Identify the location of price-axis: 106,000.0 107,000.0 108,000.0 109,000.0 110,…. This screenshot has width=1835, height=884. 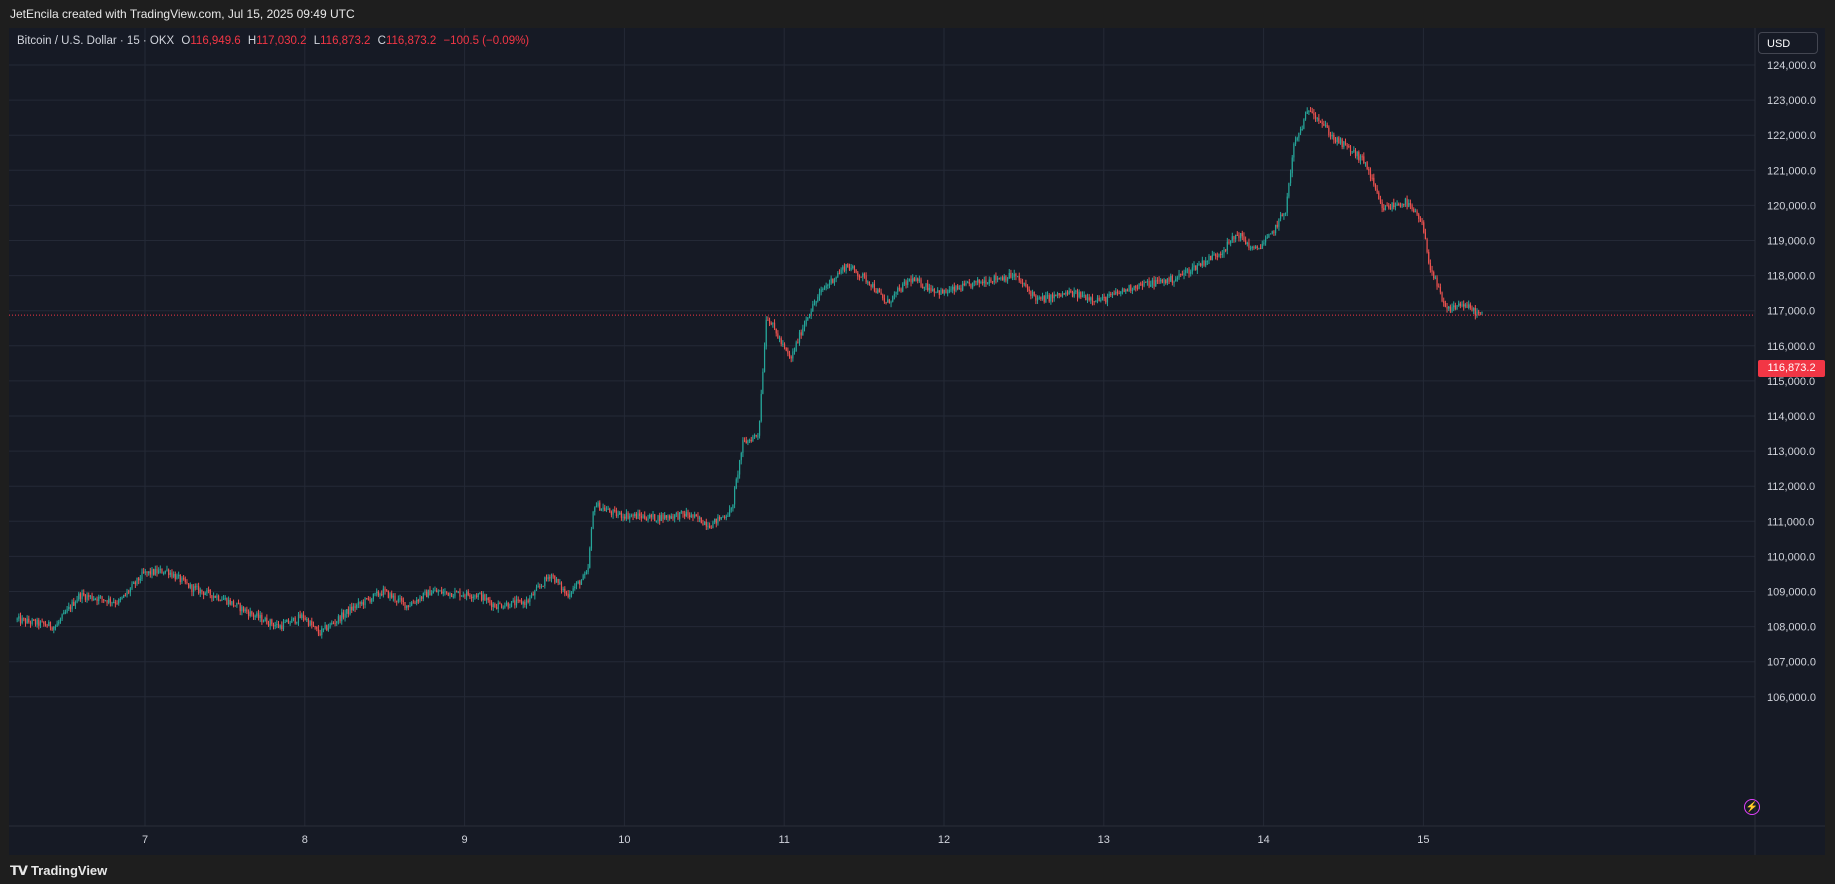
(1791, 382).